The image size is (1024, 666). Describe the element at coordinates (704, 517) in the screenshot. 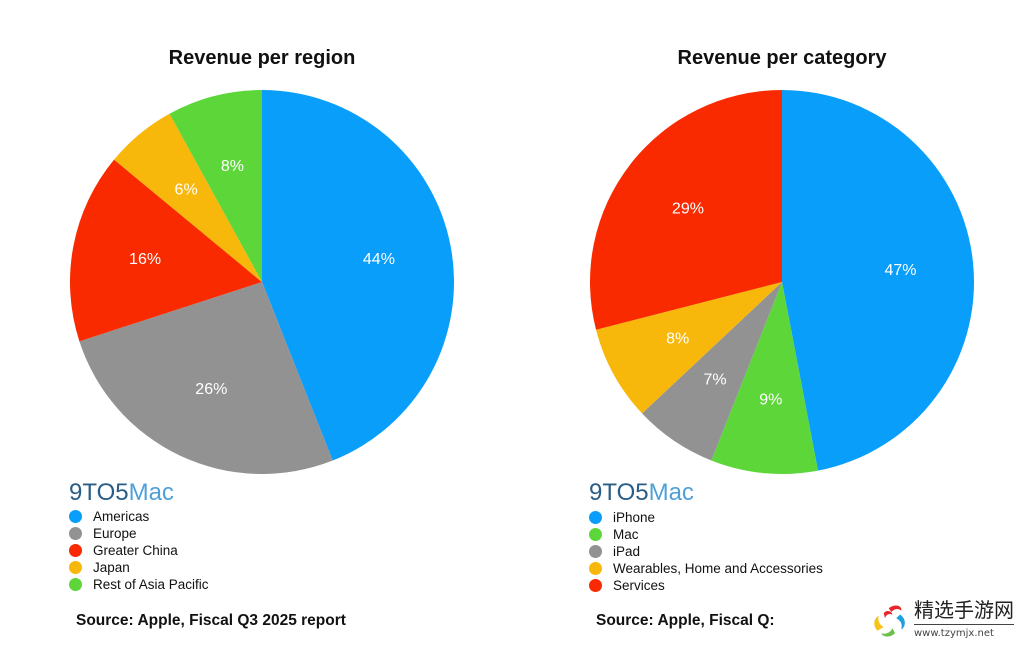

I see `legend-item: iPhone` at that location.